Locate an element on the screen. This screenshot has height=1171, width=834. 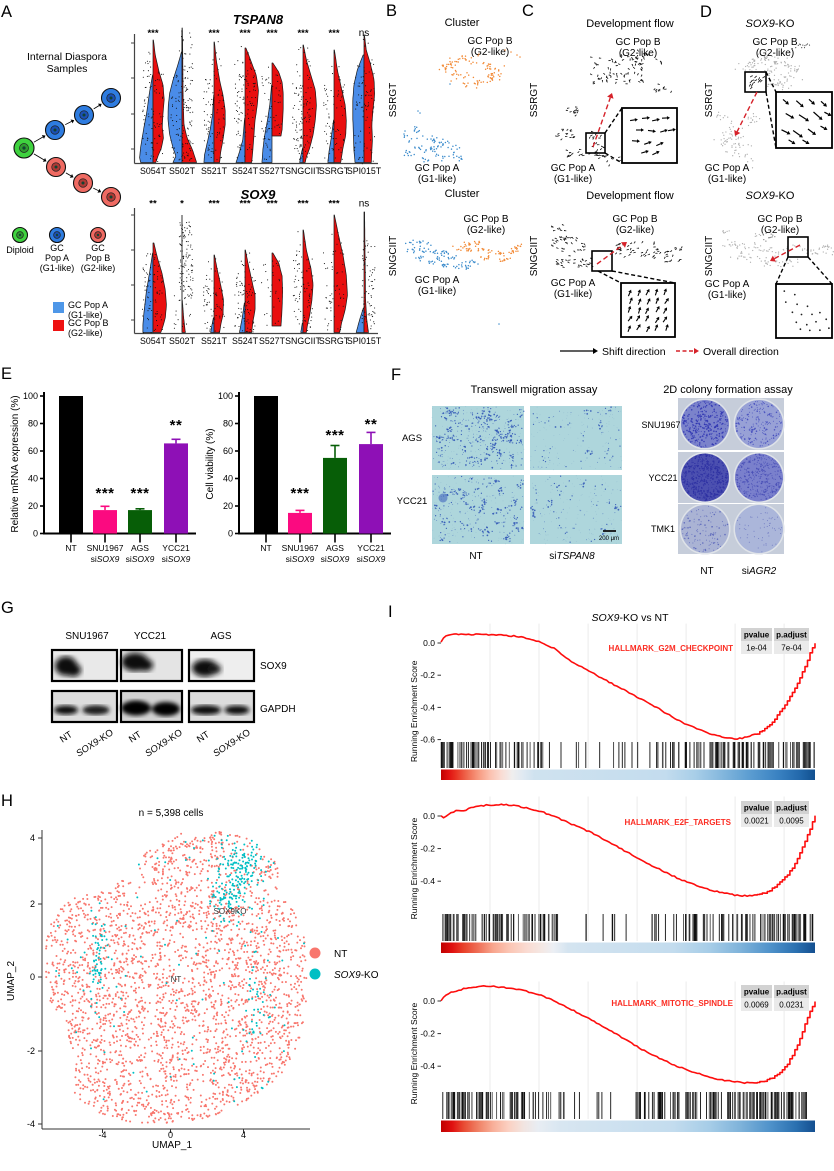
svg-text: -0.4 is located at coordinates (427, 707).